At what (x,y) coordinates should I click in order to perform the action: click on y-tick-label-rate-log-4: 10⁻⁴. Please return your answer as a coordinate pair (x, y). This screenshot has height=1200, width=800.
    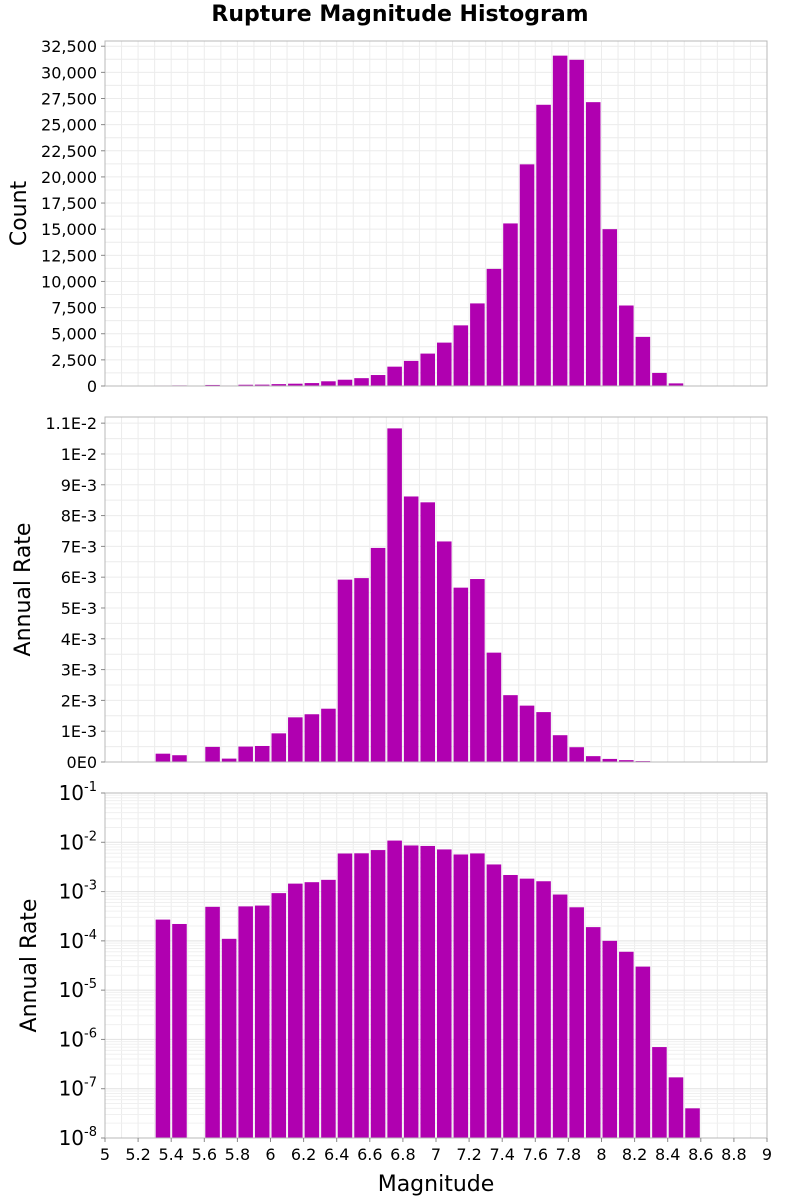
    Looking at the image, I should click on (78, 940).